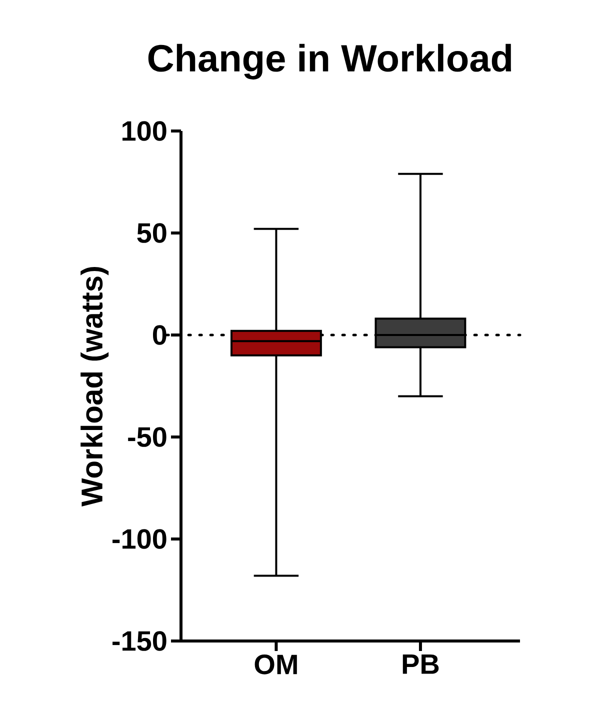 The width and height of the screenshot is (592, 707). I want to click on x-tick-label: PB, so click(420, 664).